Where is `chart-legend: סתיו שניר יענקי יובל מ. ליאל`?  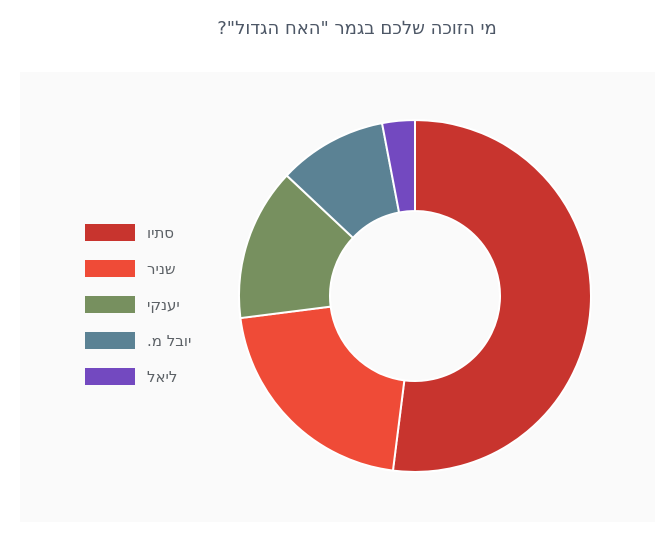
chart-legend: סתיו שניר יענקי יובל מ. ליאל is located at coordinates (160, 314).